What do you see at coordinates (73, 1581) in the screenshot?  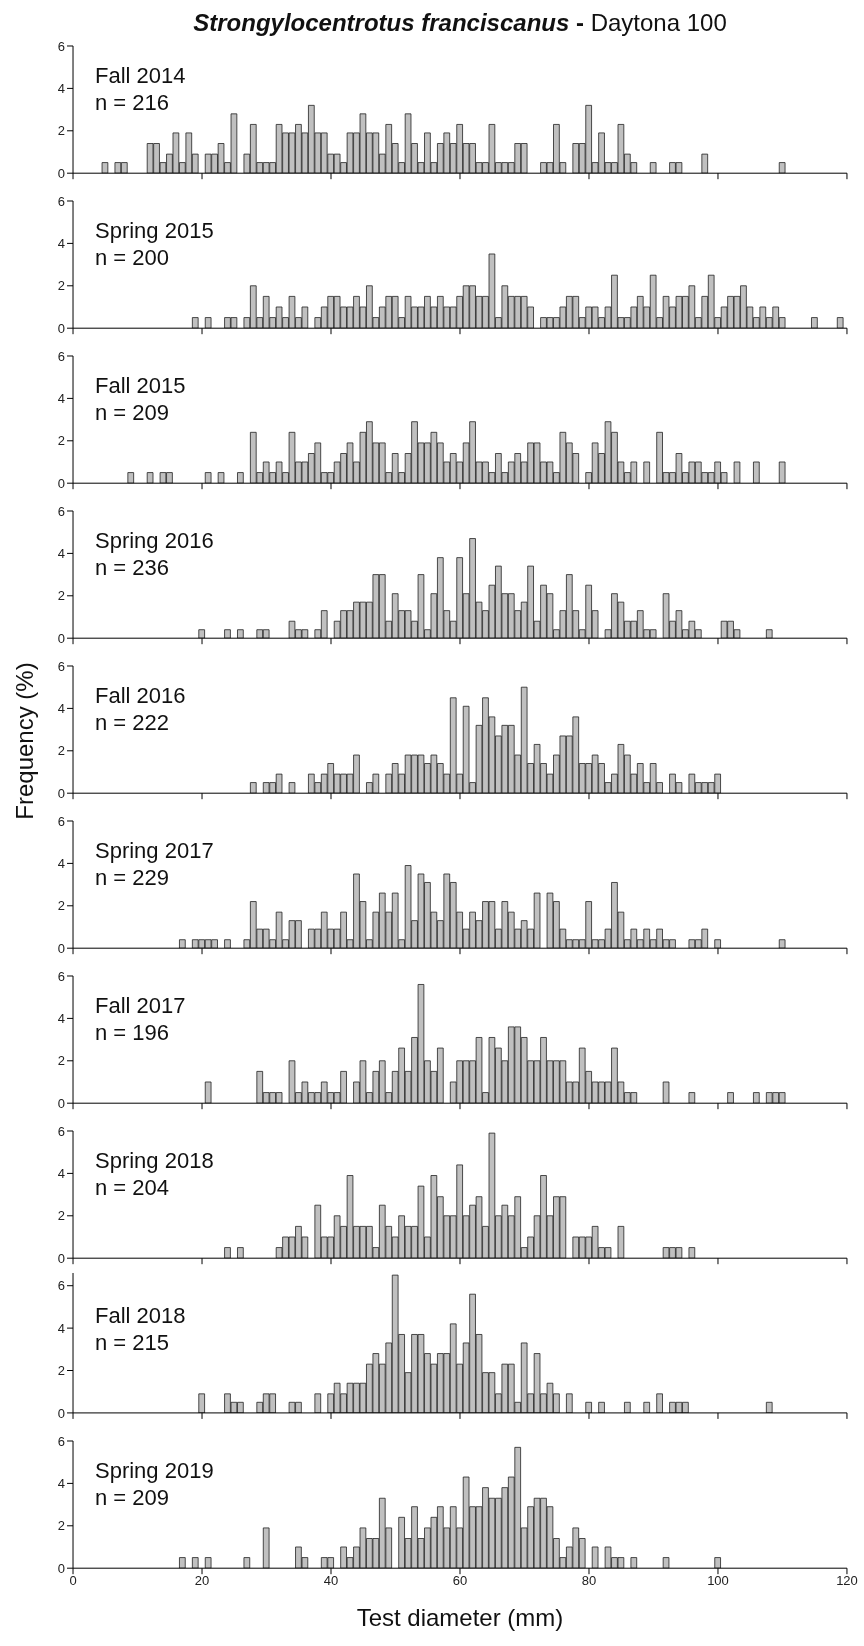 I see `x-tick-label: 0` at bounding box center [73, 1581].